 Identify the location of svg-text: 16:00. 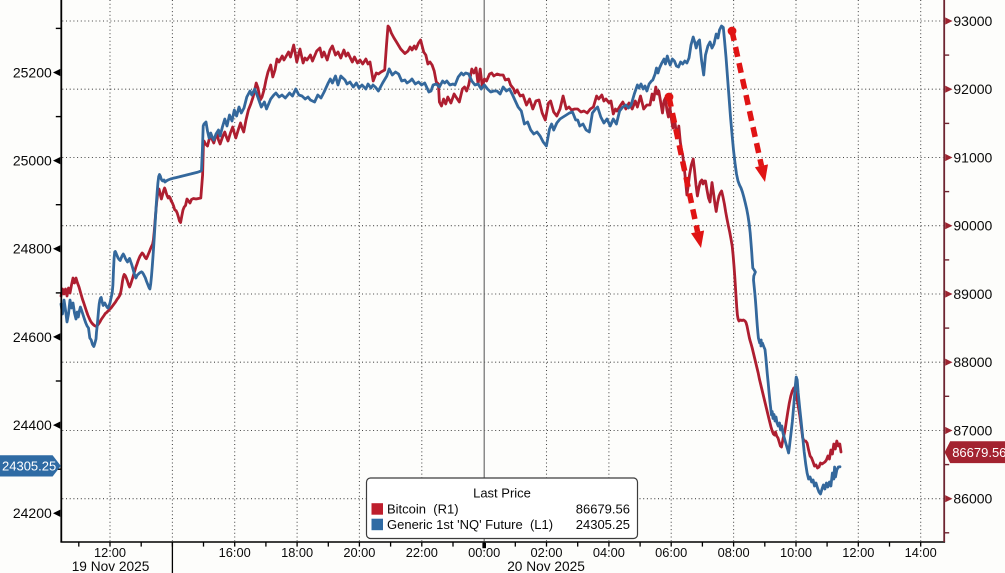
(235, 552).